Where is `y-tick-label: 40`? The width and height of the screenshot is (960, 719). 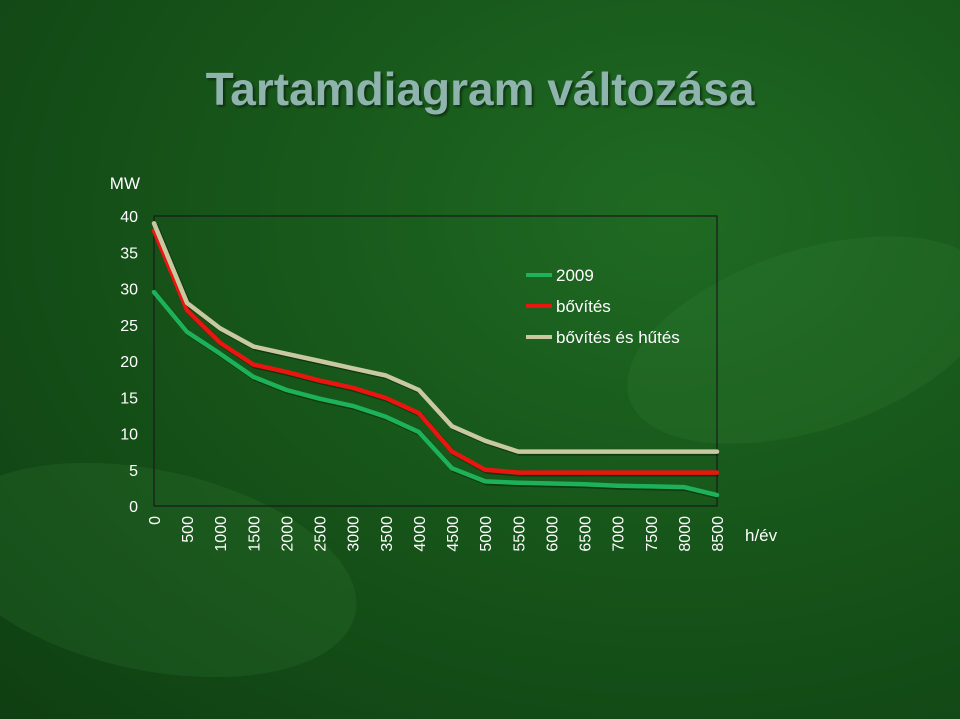 y-tick-label: 40 is located at coordinates (129, 217).